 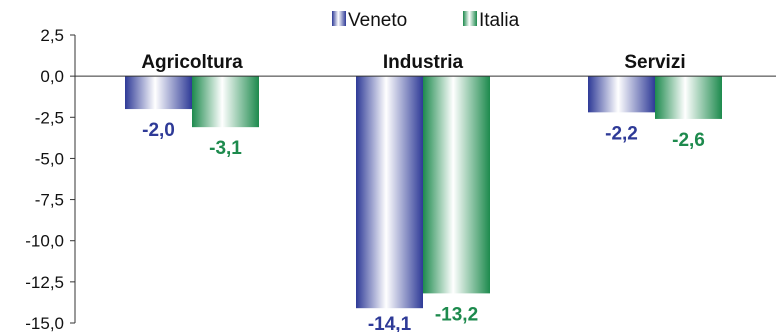 I want to click on category-label: Servizi, so click(x=654, y=62).